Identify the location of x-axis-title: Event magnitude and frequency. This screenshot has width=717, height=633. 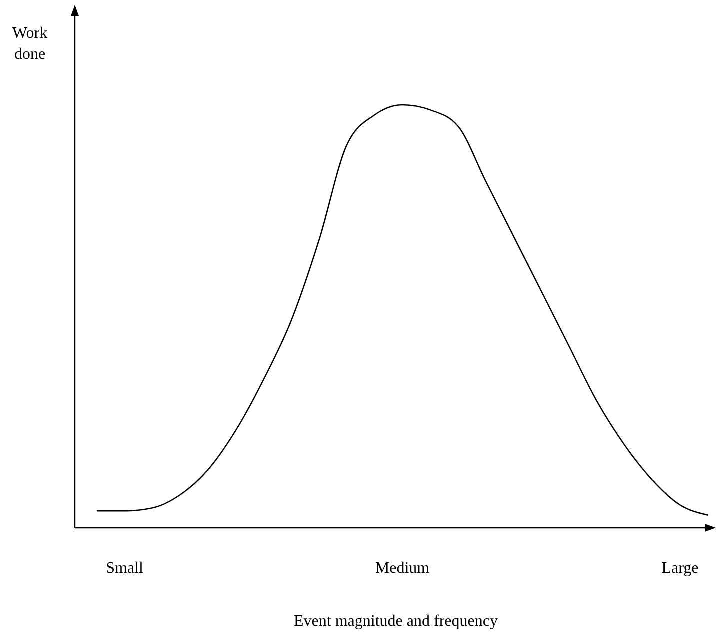
(396, 621).